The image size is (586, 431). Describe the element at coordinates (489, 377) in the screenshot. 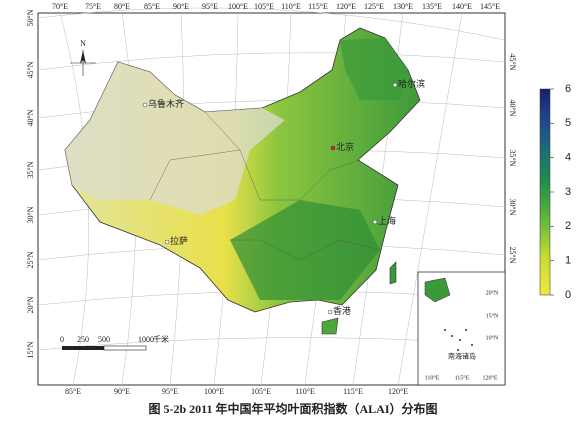

I see `inset-longitude: 120°E` at that location.